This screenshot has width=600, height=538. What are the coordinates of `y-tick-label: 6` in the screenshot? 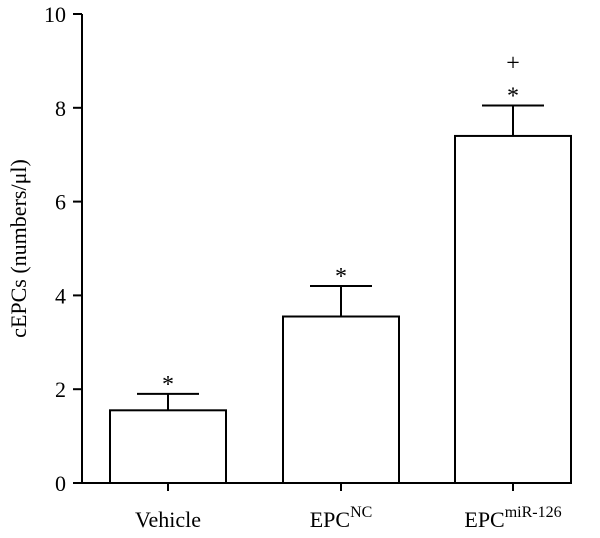 It's located at (60, 202).